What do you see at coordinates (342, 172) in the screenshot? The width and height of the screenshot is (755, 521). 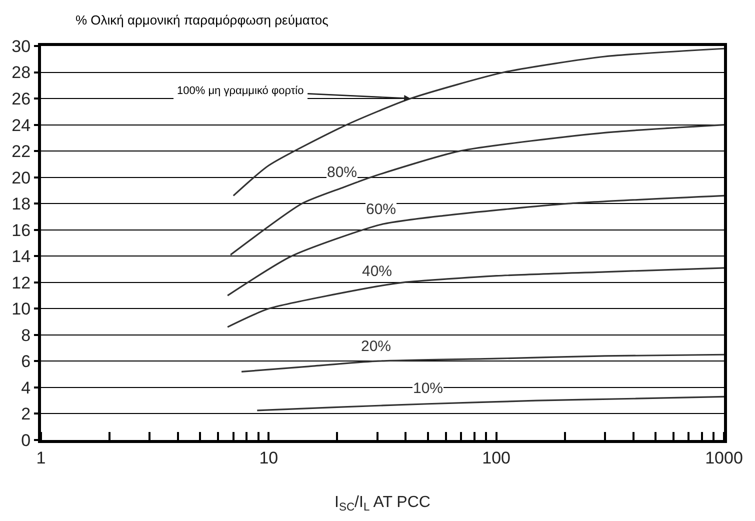 I see `series-label: 80%` at bounding box center [342, 172].